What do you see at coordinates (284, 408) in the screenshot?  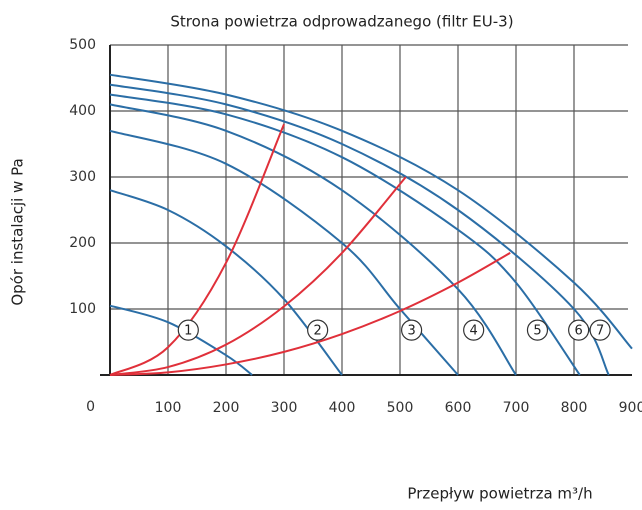 I see `x-tick-label: 300` at bounding box center [284, 408].